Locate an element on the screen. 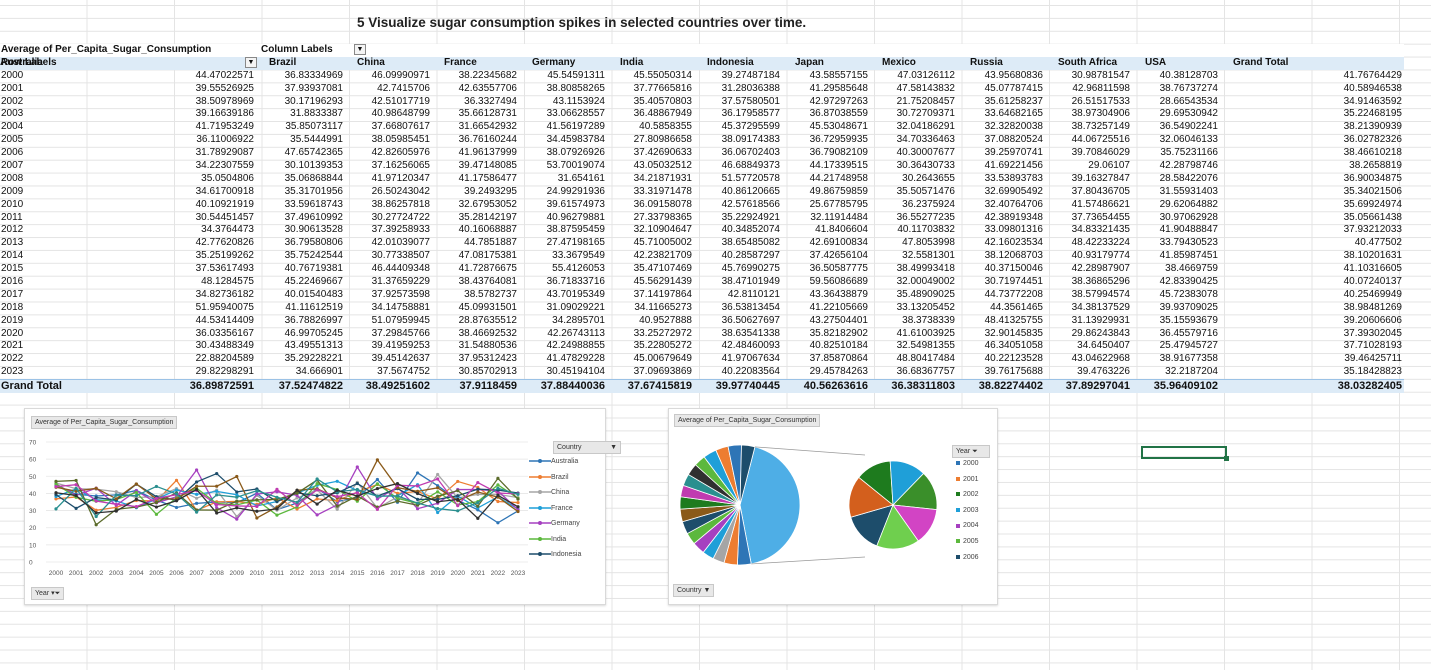 The width and height of the screenshot is (1431, 670). line-legend-item: Germany is located at coordinates (554, 523).